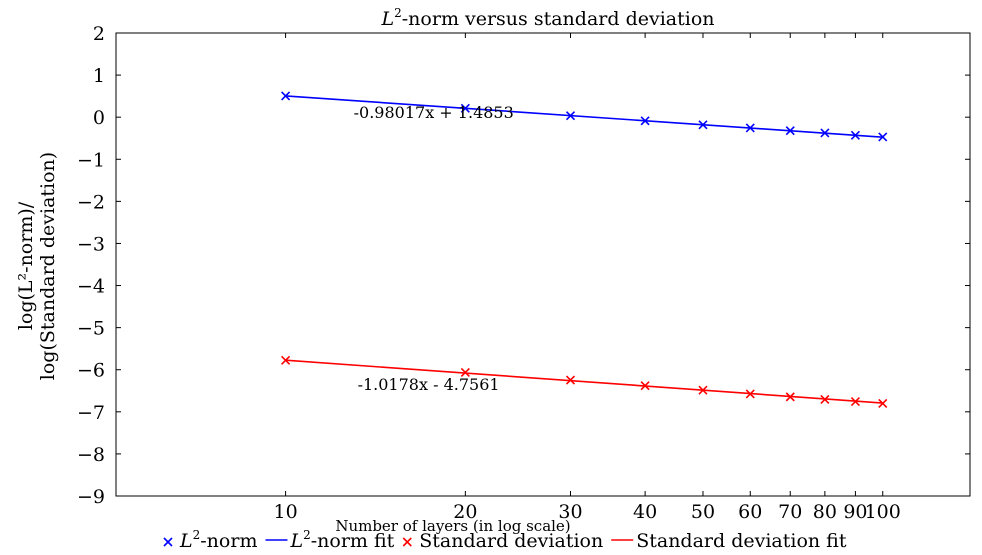 This screenshot has width=982, height=555. I want to click on y-tick-label: 1, so click(99, 76).